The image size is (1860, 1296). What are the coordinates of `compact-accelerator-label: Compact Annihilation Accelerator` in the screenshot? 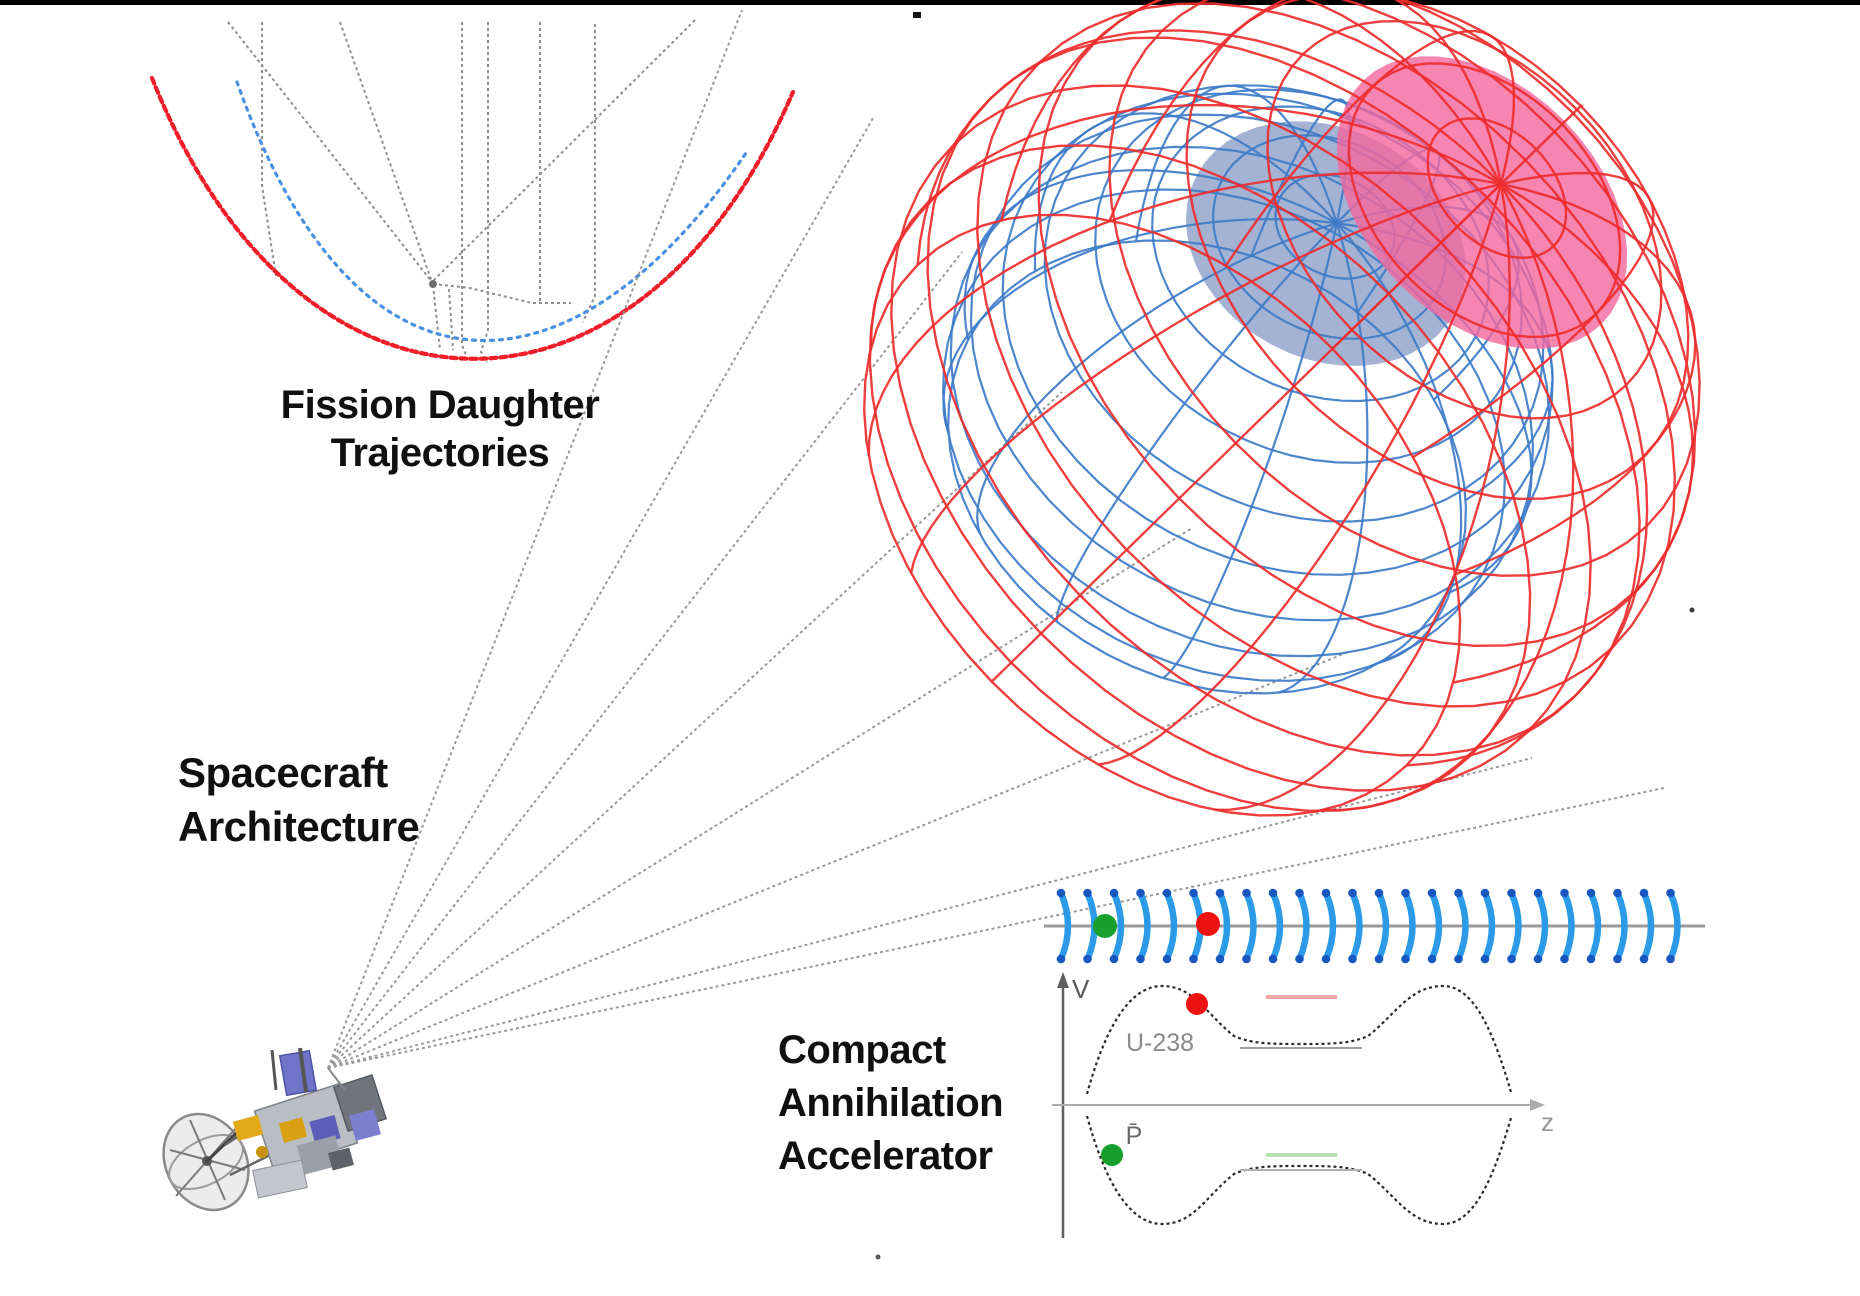 It's located at (891, 1103).